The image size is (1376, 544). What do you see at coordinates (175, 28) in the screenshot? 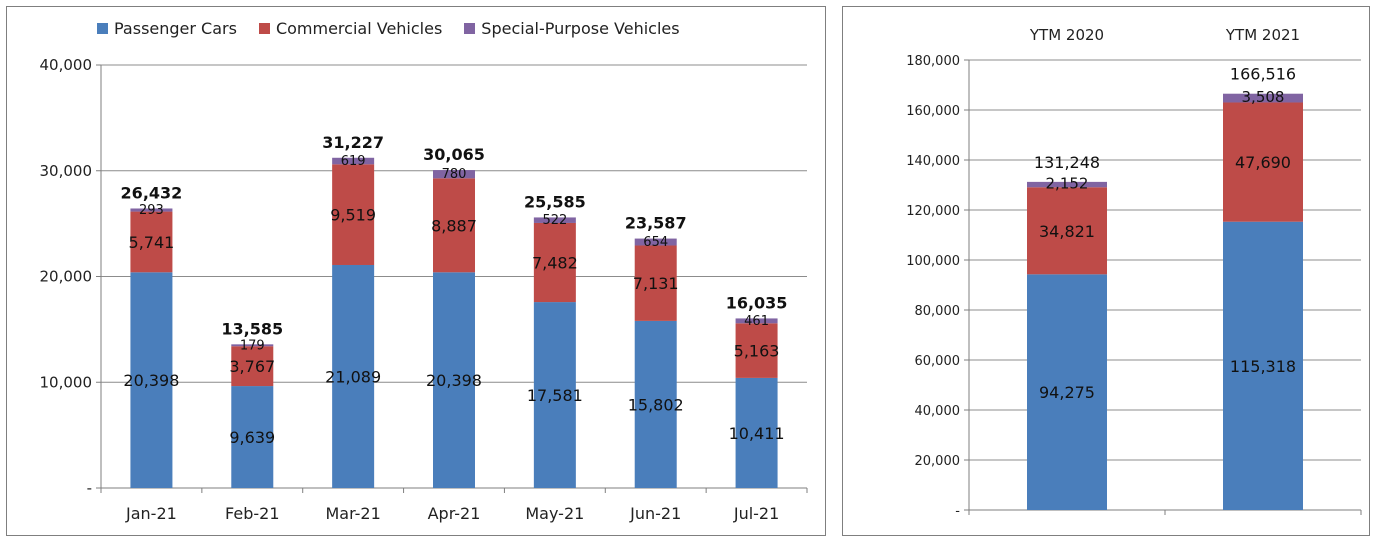
I see `legend-label-passenger-cars: Passenger Cars` at bounding box center [175, 28].